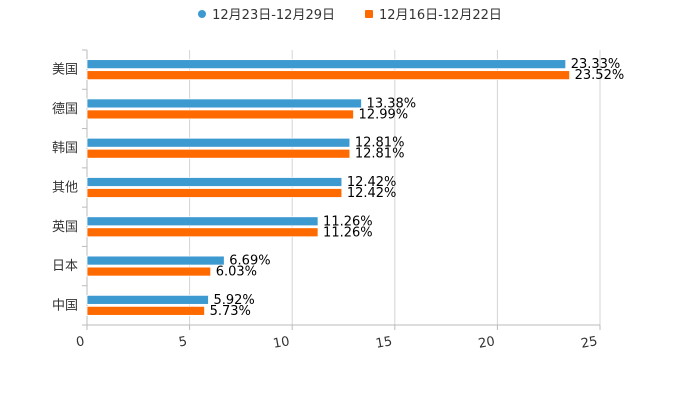 The height and width of the screenshot is (400, 700). What do you see at coordinates (65, 70) in the screenshot?
I see `category-label-0: 美国` at bounding box center [65, 70].